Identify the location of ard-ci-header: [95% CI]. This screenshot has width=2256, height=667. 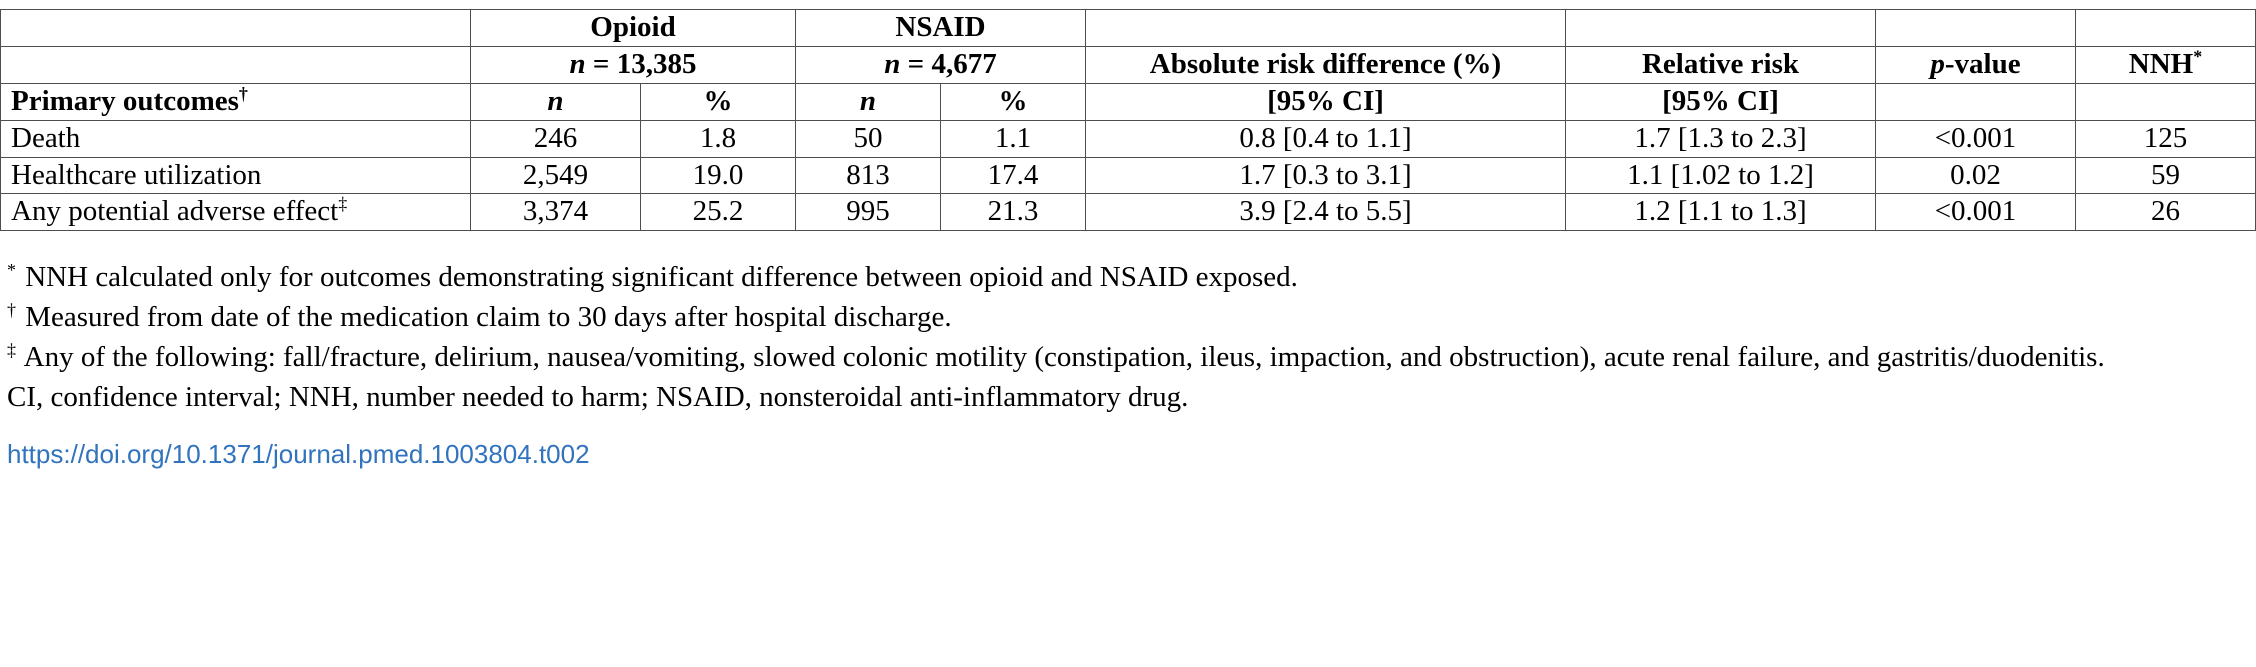
(1325, 101).